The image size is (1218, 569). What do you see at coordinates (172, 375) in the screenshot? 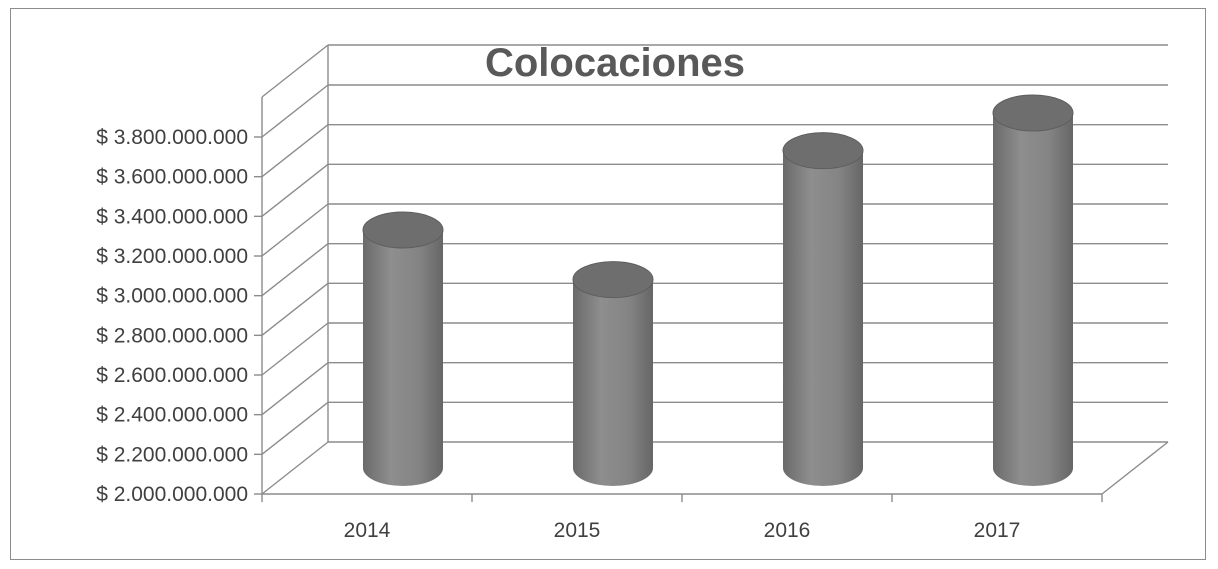
I see `y-tick-label: $ 2.600.000.000` at bounding box center [172, 375].